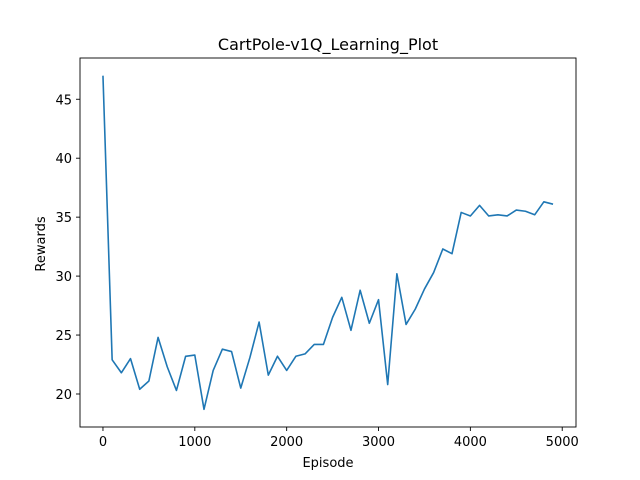 This screenshot has width=640, height=480. Describe the element at coordinates (63, 336) in the screenshot. I see `y-tick-label: 25` at that location.